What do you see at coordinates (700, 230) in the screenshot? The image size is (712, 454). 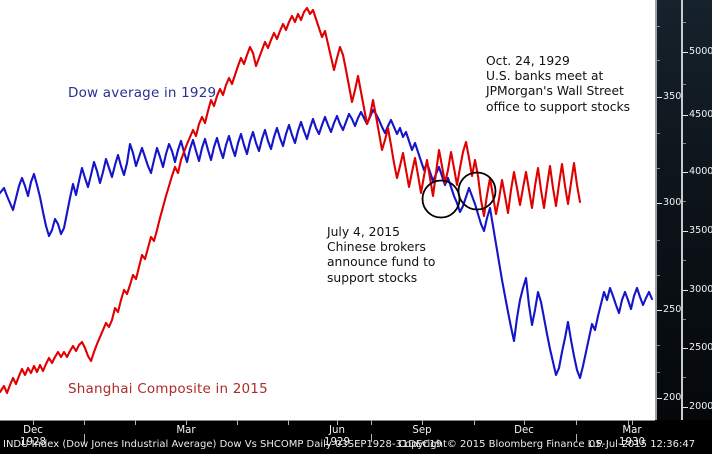 I see `outer-axis-tick-label: 3500` at bounding box center [700, 230].